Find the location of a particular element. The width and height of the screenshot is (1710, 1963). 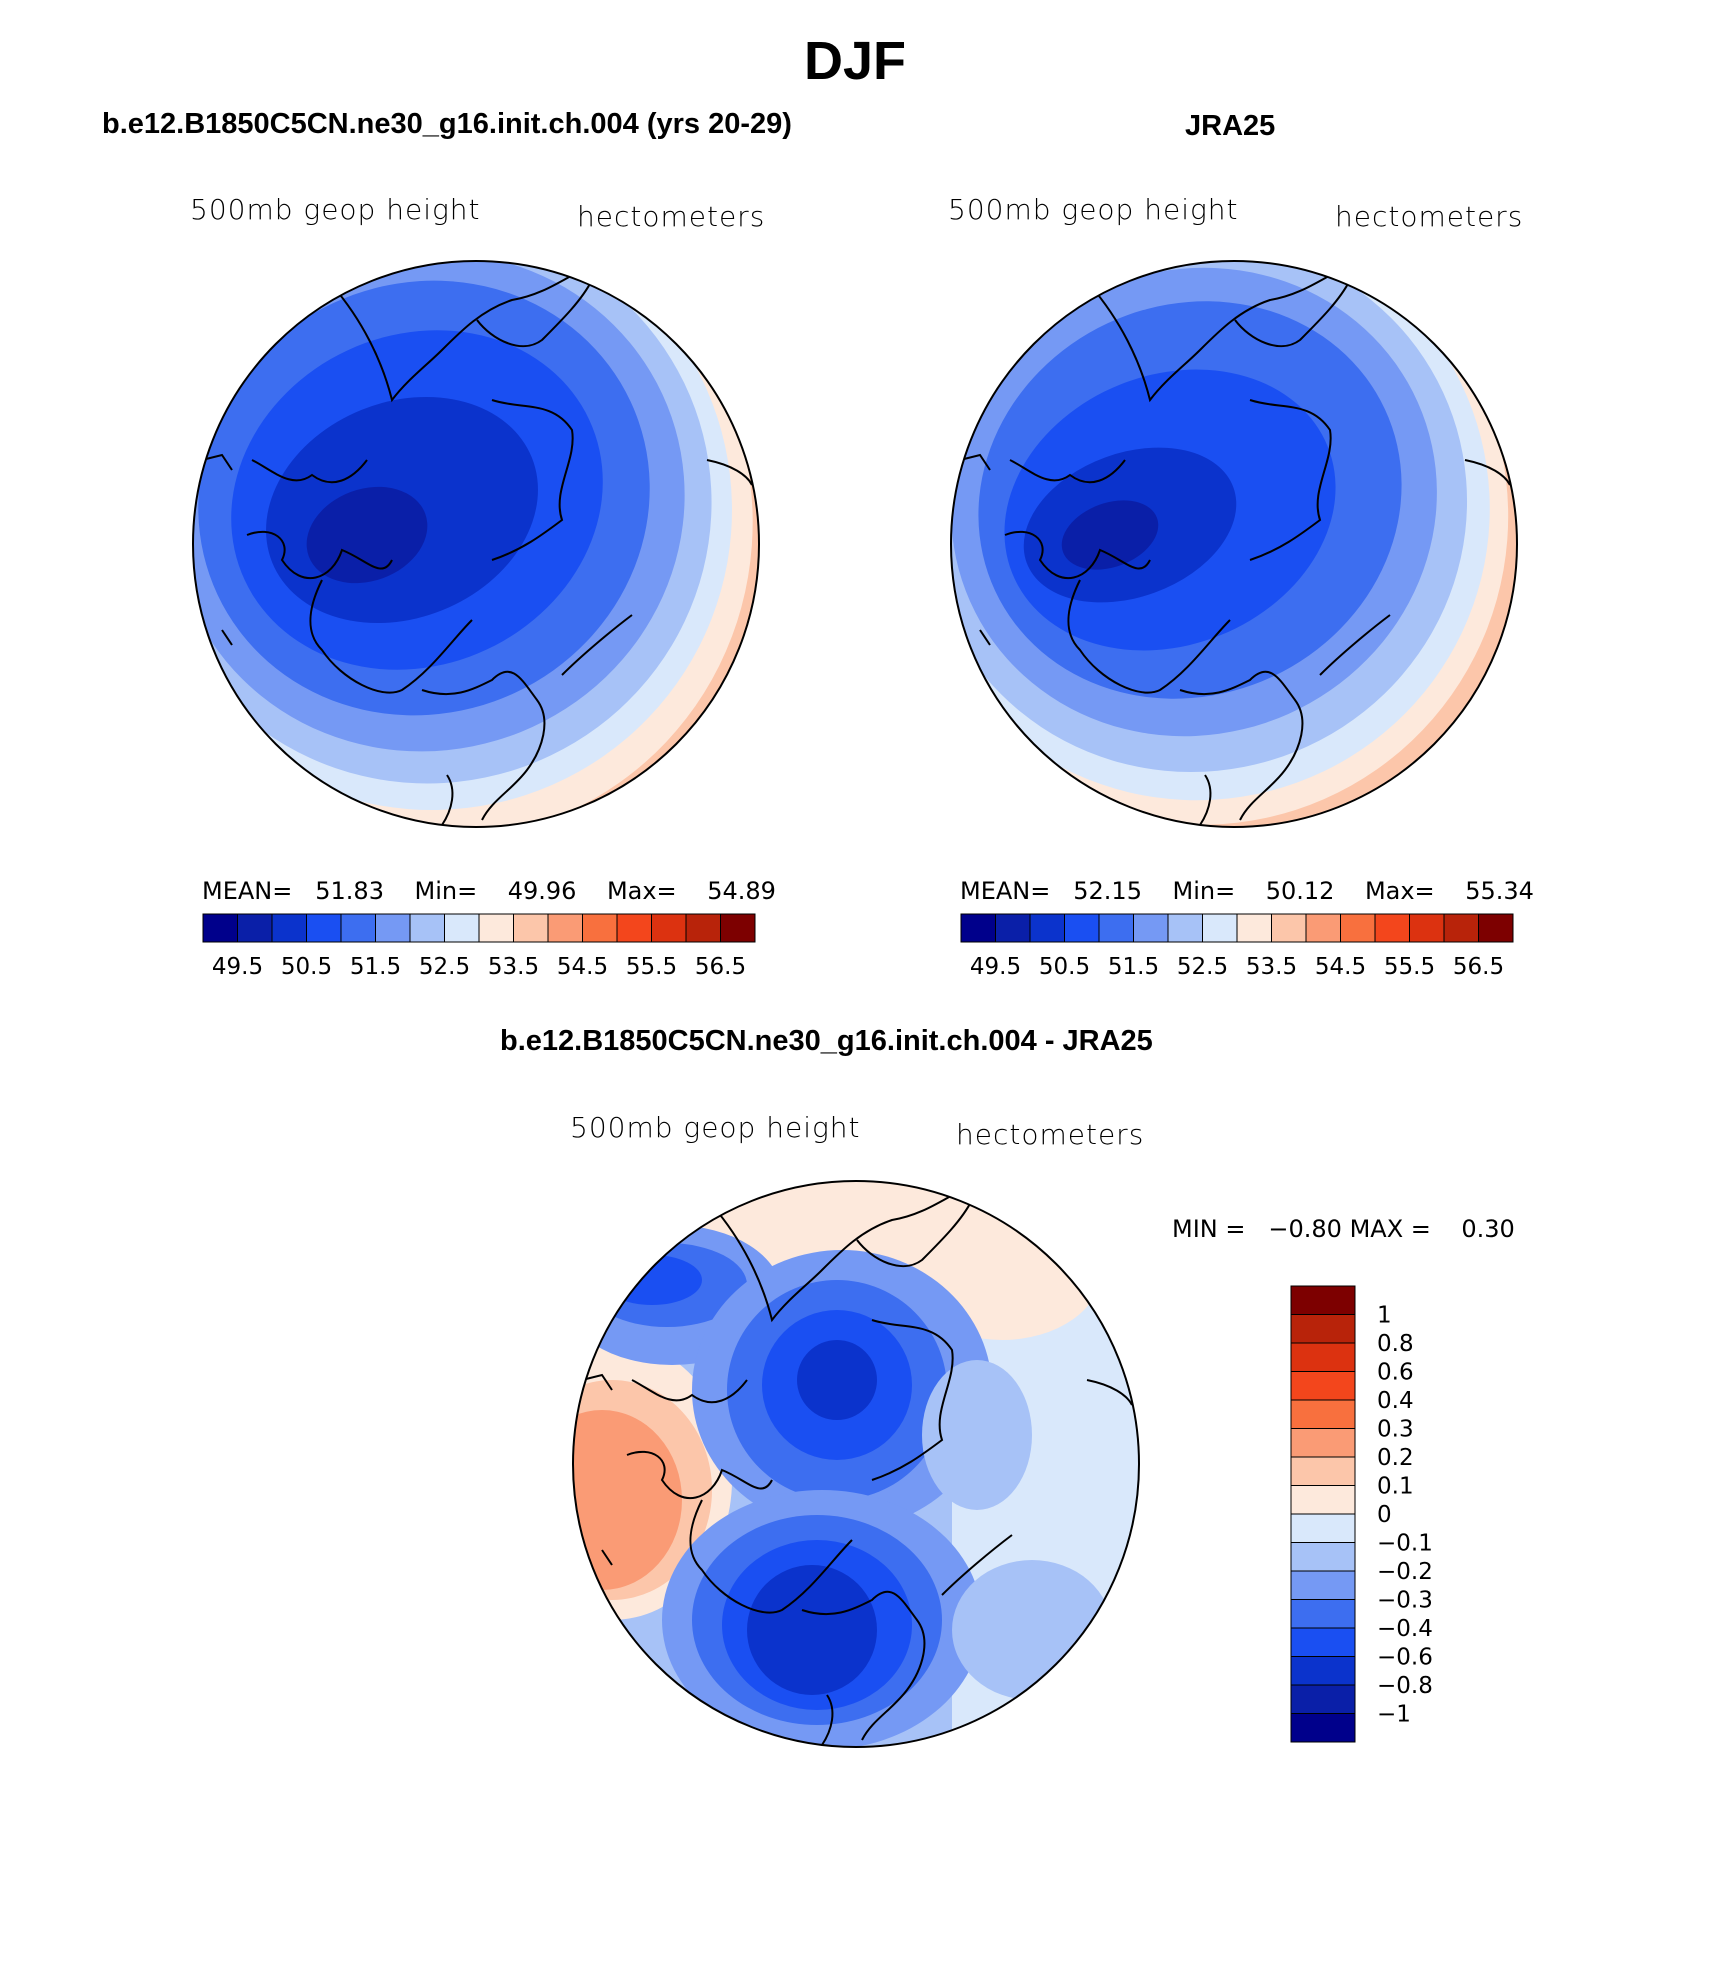

model-colorbar: 49.5 50.5 51.5 52.5 53.5 54.5 55.5 56.5 is located at coordinates (479, 946).